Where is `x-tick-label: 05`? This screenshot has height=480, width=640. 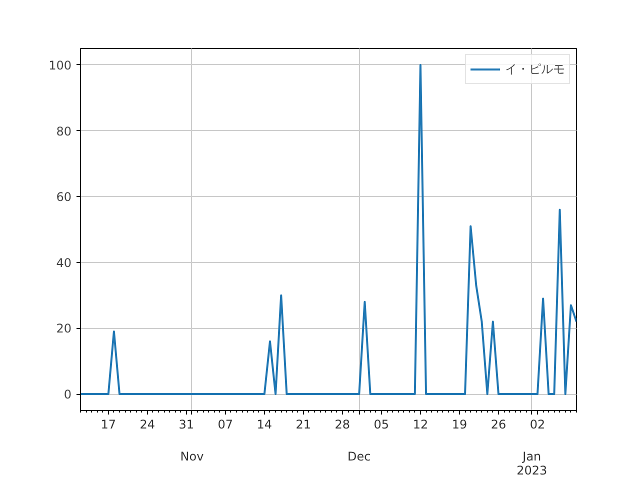 x-tick-label: 05 is located at coordinates (382, 425).